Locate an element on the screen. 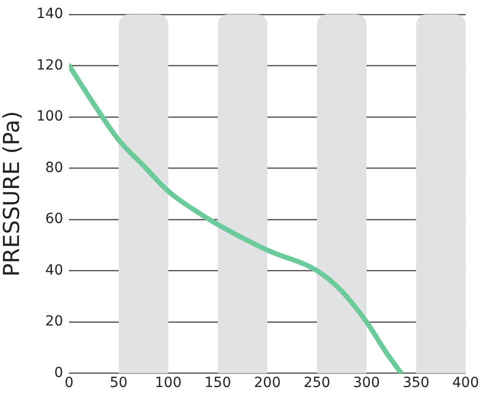 This screenshot has height=394, width=481. y-tick-label: 40 is located at coordinates (54, 270).